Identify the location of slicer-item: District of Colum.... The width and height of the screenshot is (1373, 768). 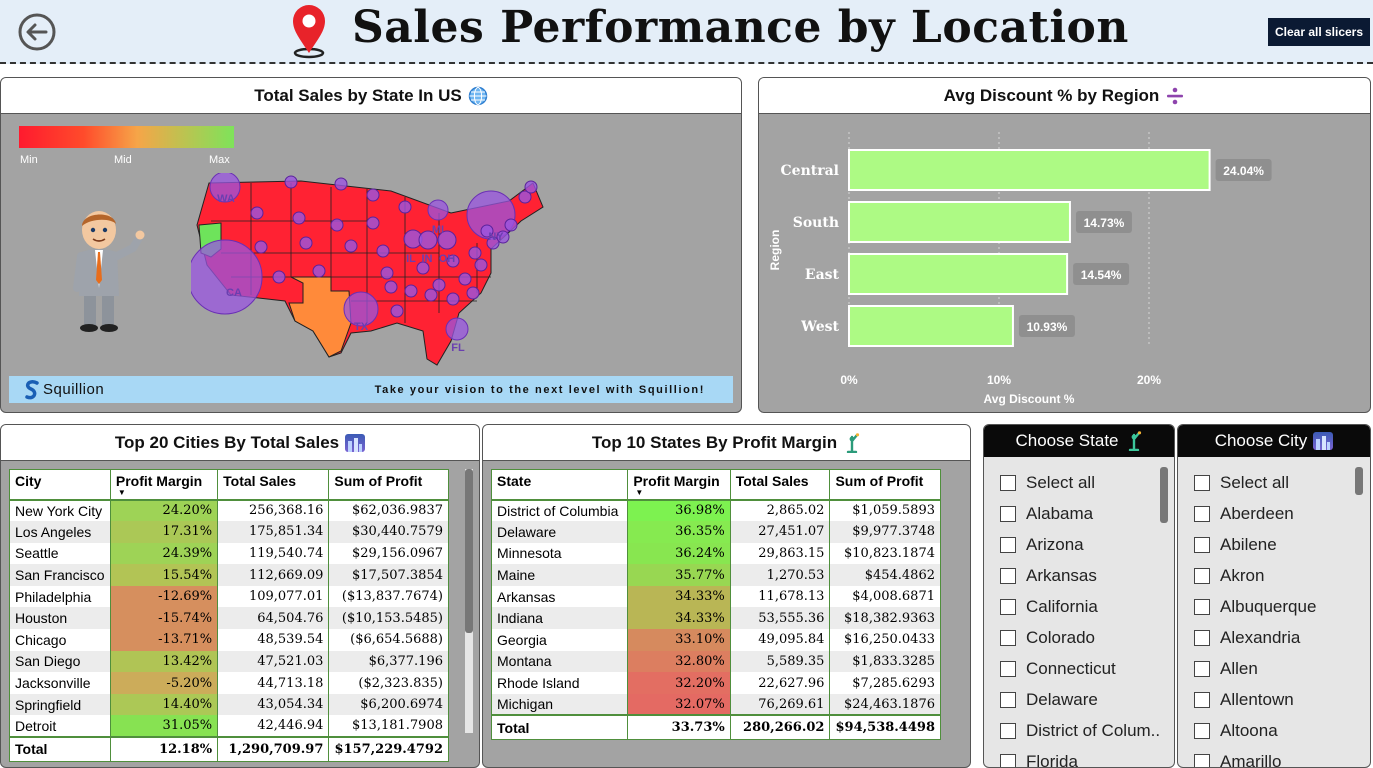
(1079, 730).